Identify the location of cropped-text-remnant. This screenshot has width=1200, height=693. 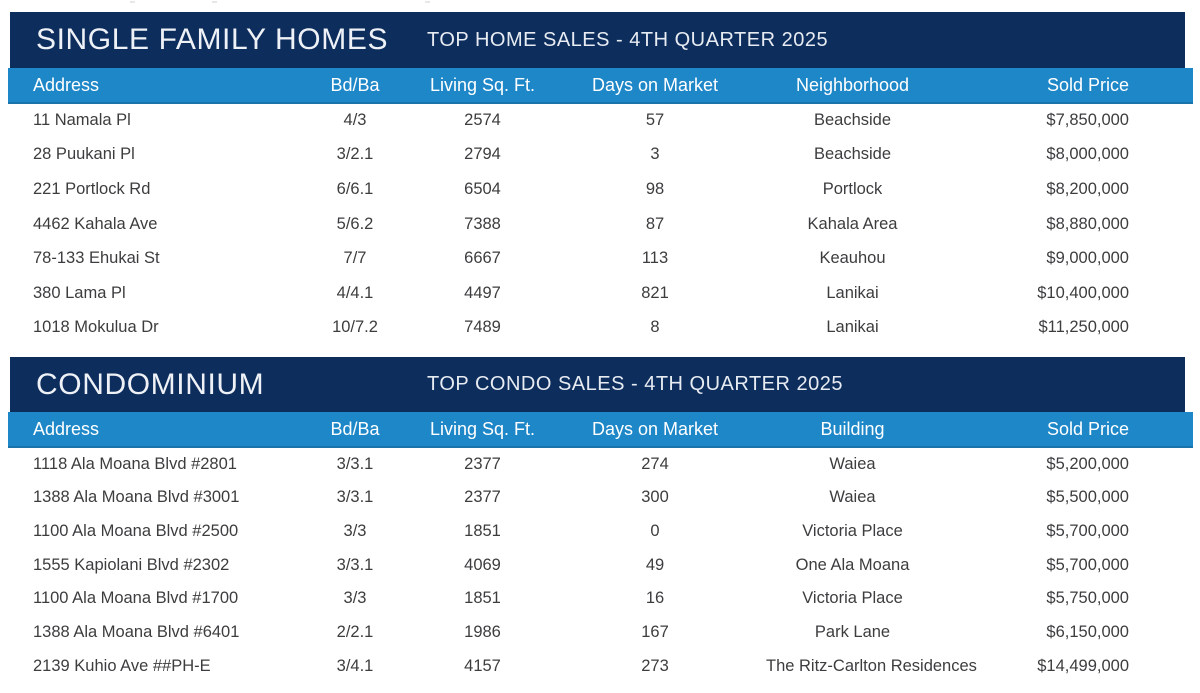
(600, 2).